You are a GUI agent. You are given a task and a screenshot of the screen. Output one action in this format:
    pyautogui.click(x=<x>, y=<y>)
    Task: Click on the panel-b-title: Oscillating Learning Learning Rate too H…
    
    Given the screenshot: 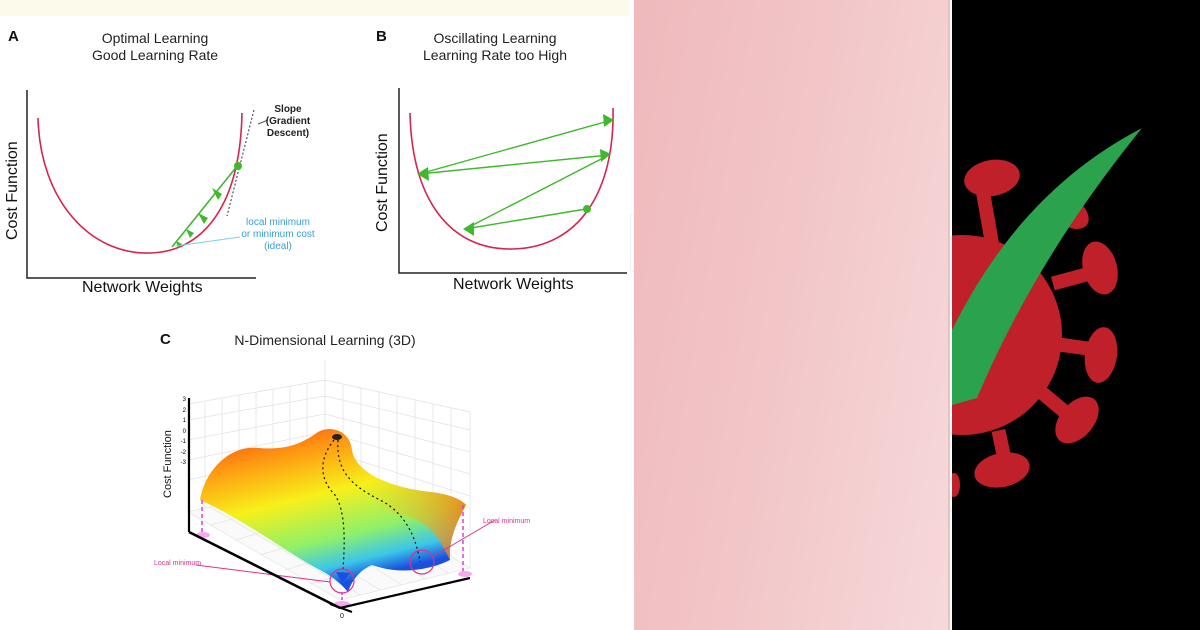 What is the action you would take?
    pyautogui.click(x=495, y=47)
    